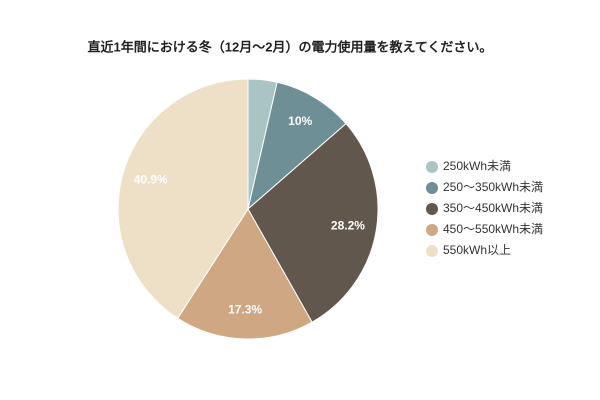  Describe the element at coordinates (300, 121) in the screenshot. I see `slice-label: 10%` at that location.